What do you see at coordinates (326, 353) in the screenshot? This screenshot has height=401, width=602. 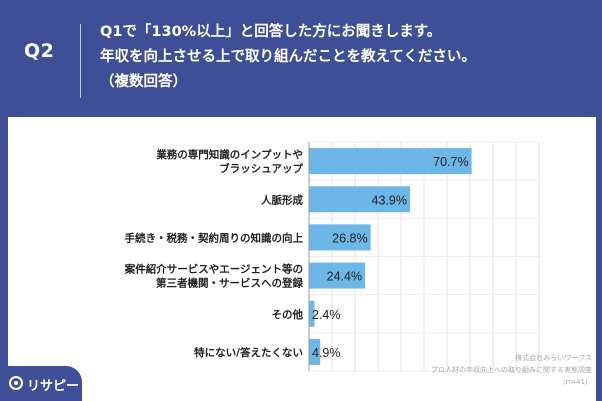 I see `bar-value-label: 4.9%` at bounding box center [326, 353].